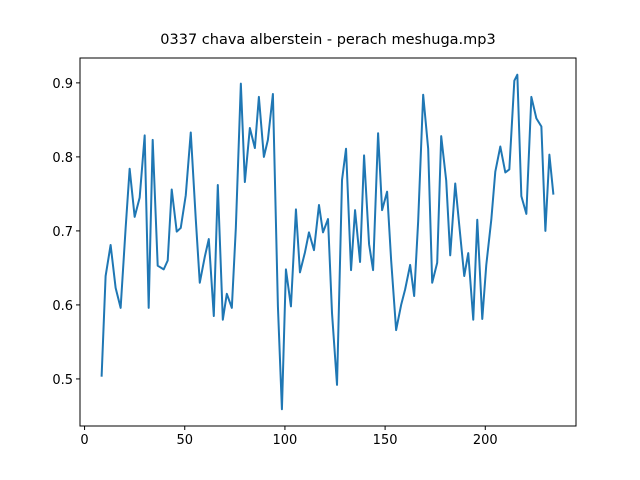 This screenshot has width=640, height=480. I want to click on y-tick-label: 0.6, so click(62, 306).